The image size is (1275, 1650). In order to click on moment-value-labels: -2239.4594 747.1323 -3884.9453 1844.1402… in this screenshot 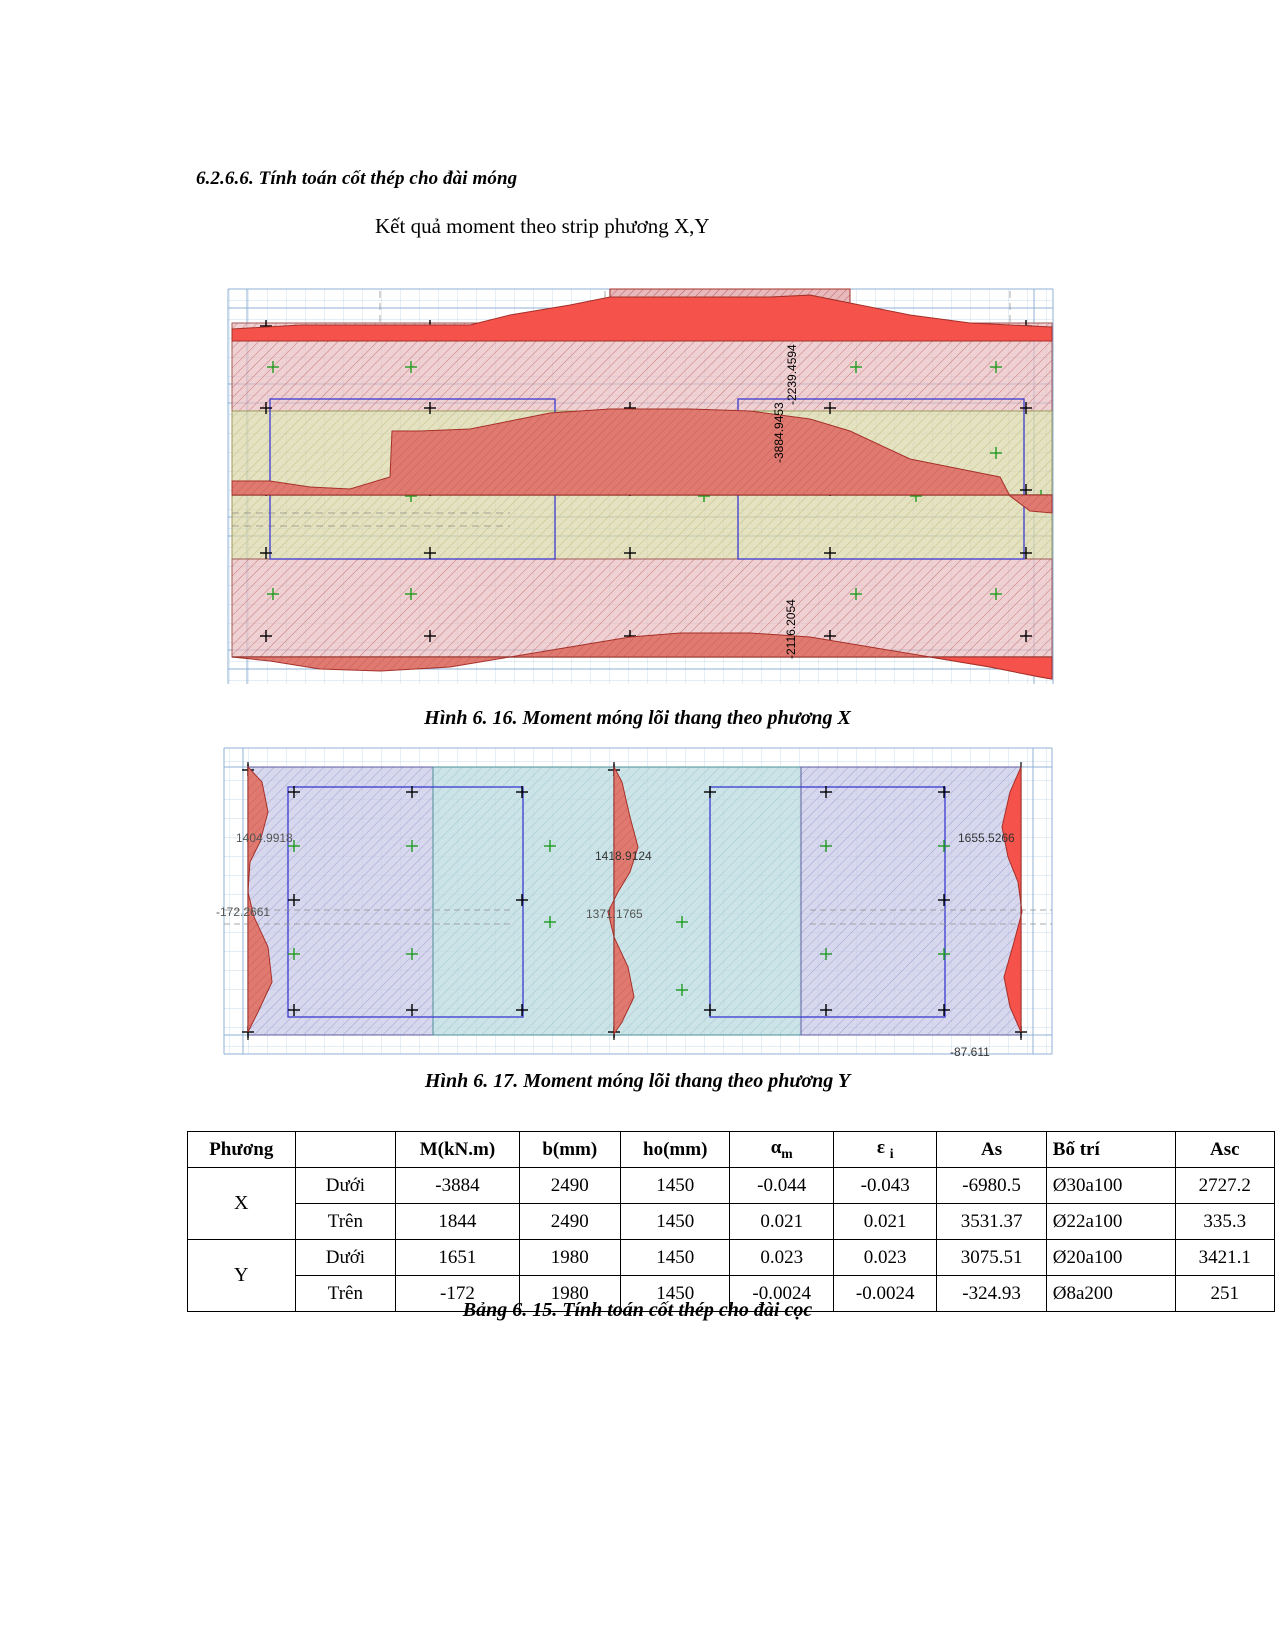, I will do `click(785, 501)`.